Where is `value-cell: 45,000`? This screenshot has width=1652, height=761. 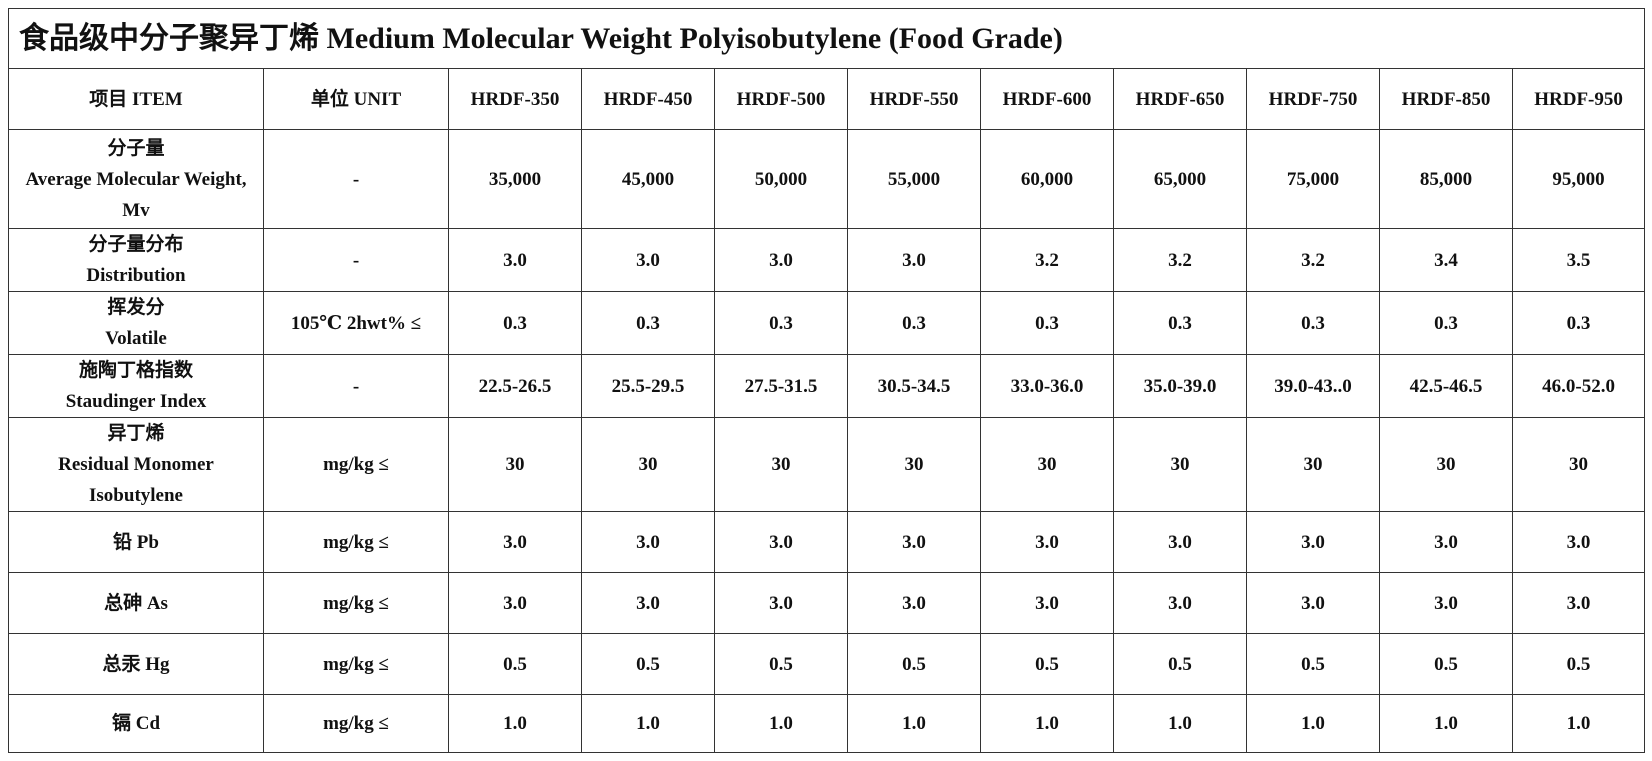 value-cell: 45,000 is located at coordinates (648, 179).